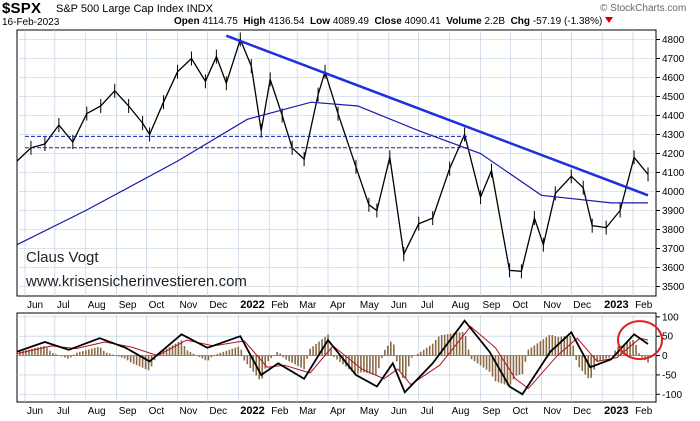 The height and width of the screenshot is (421, 700). Describe the element at coordinates (673, 173) in the screenshot. I see `price-ytick-label: 4100` at that location.